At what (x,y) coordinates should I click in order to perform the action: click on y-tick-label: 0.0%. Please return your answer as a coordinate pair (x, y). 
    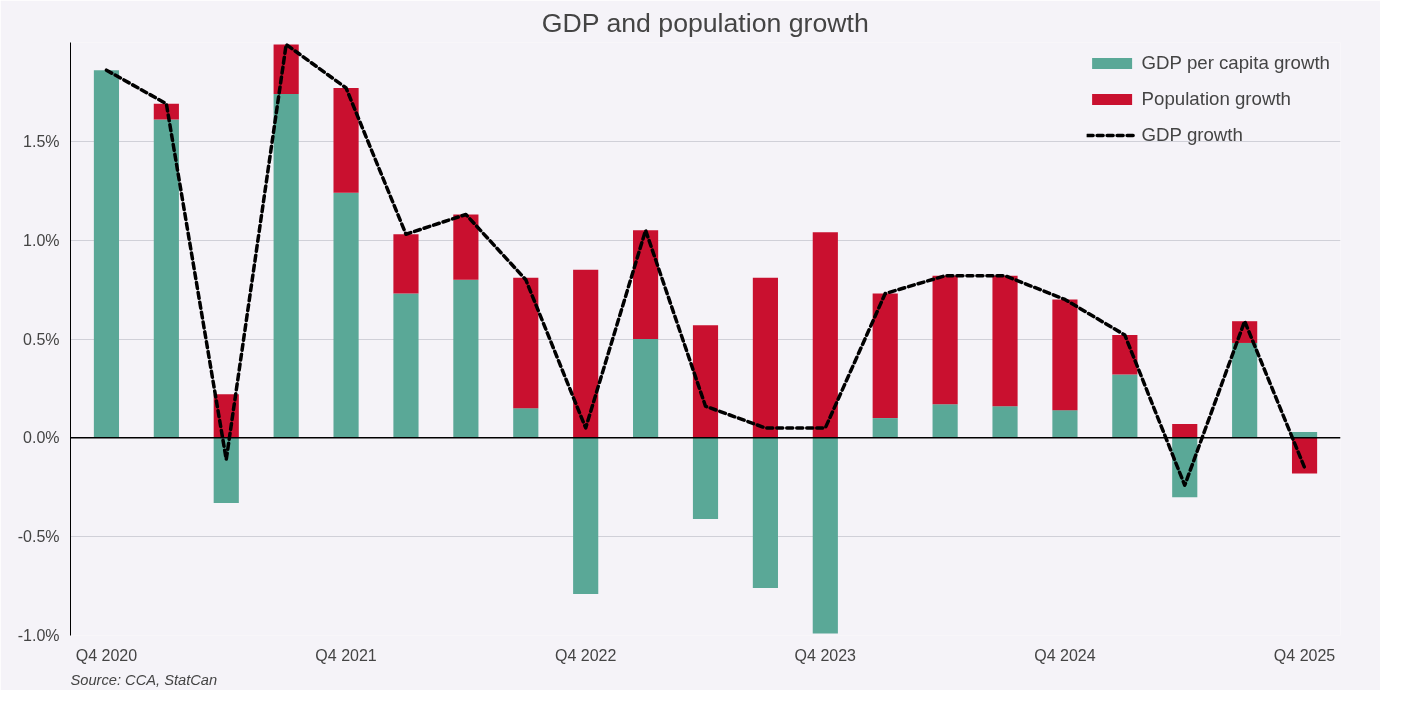
    Looking at the image, I should click on (41, 438).